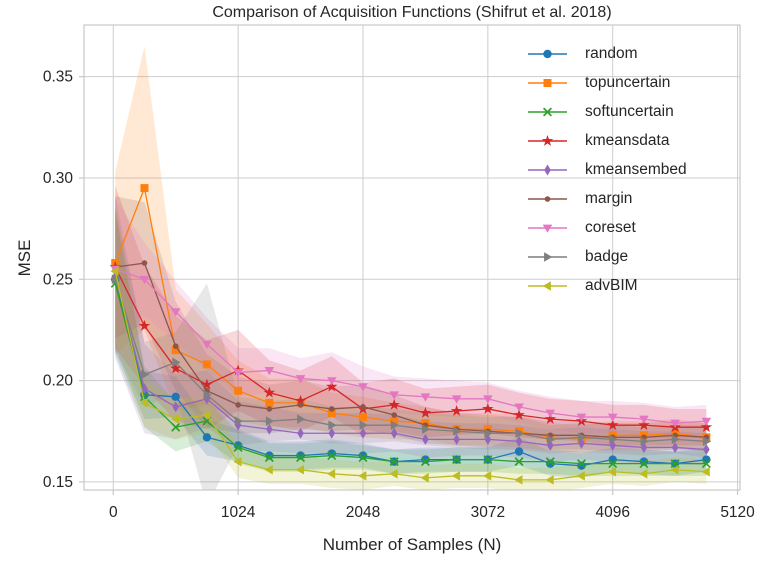  I want to click on x-tick-label: 5120, so click(737, 512).